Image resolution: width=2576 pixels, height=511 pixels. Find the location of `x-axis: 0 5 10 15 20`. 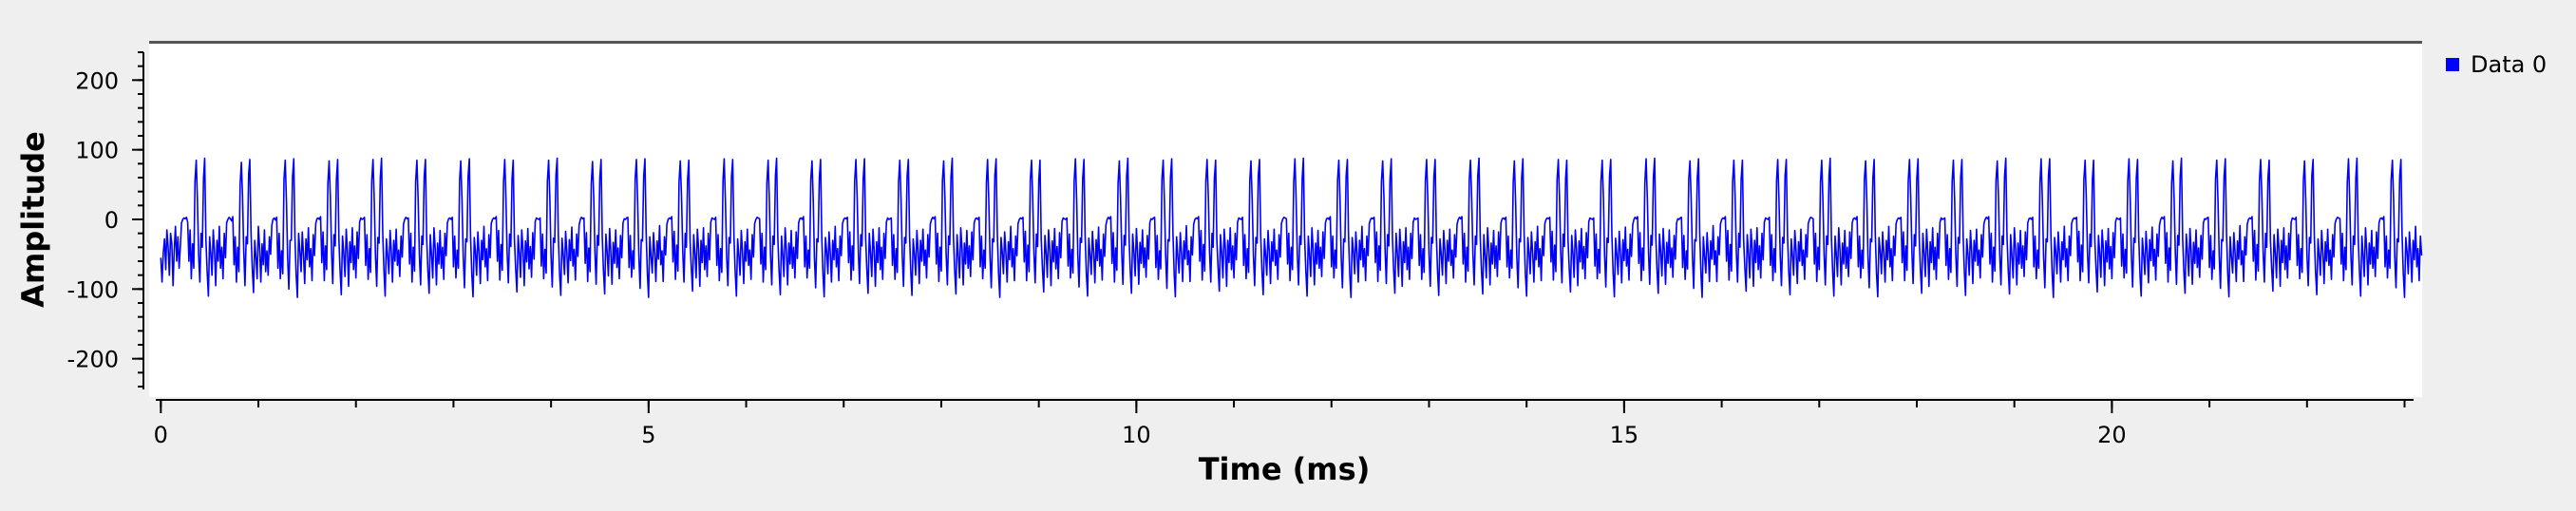

x-axis: 0 5 10 15 20 is located at coordinates (1284, 424).